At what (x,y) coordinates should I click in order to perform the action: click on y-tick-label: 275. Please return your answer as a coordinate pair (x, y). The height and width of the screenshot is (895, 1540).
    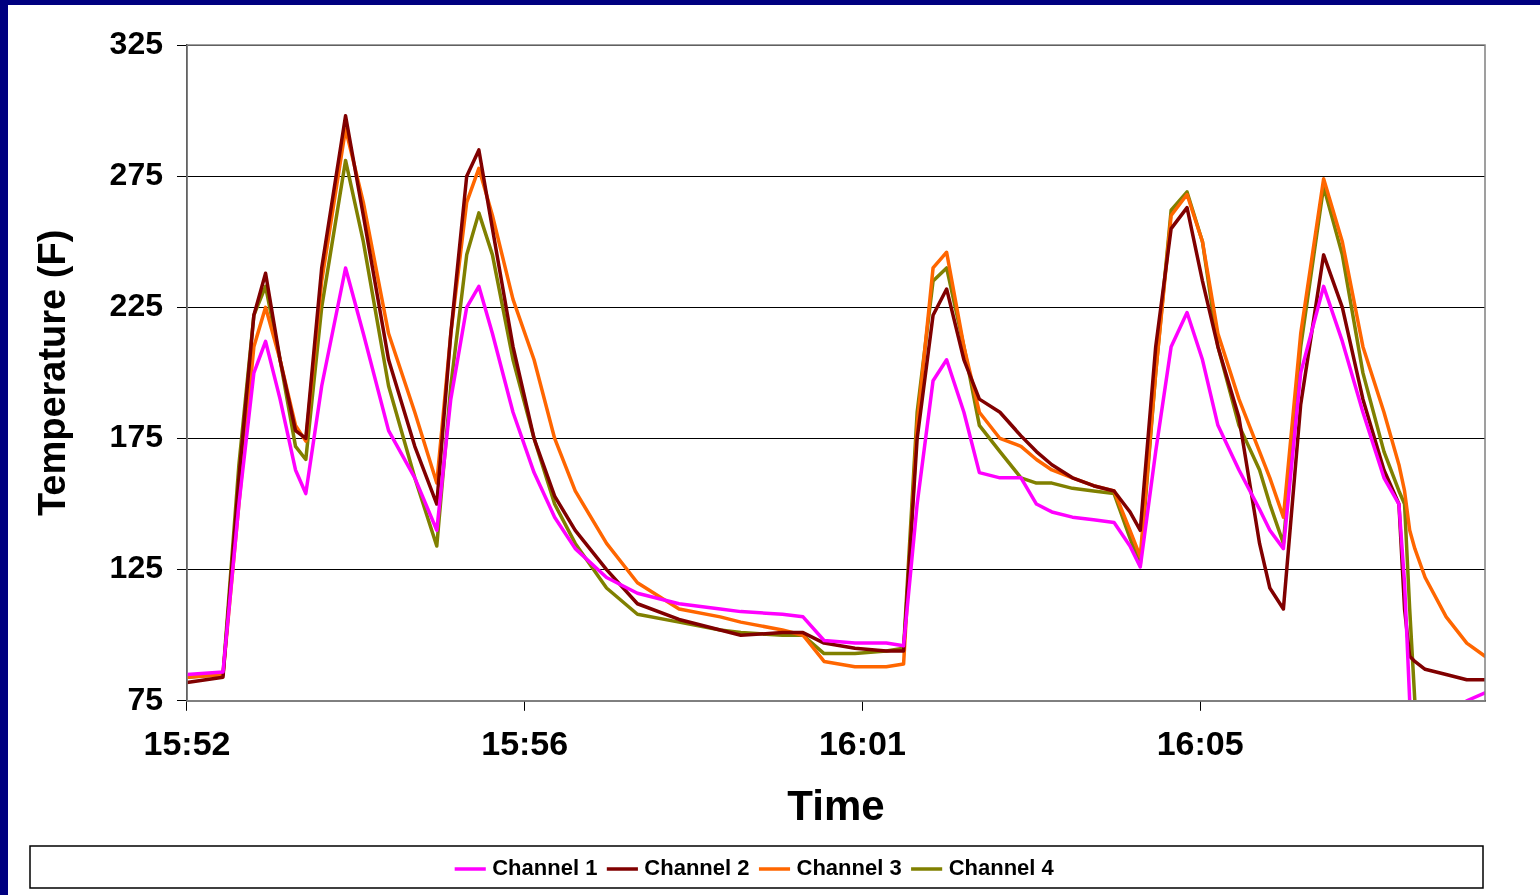
    Looking at the image, I should click on (136, 173).